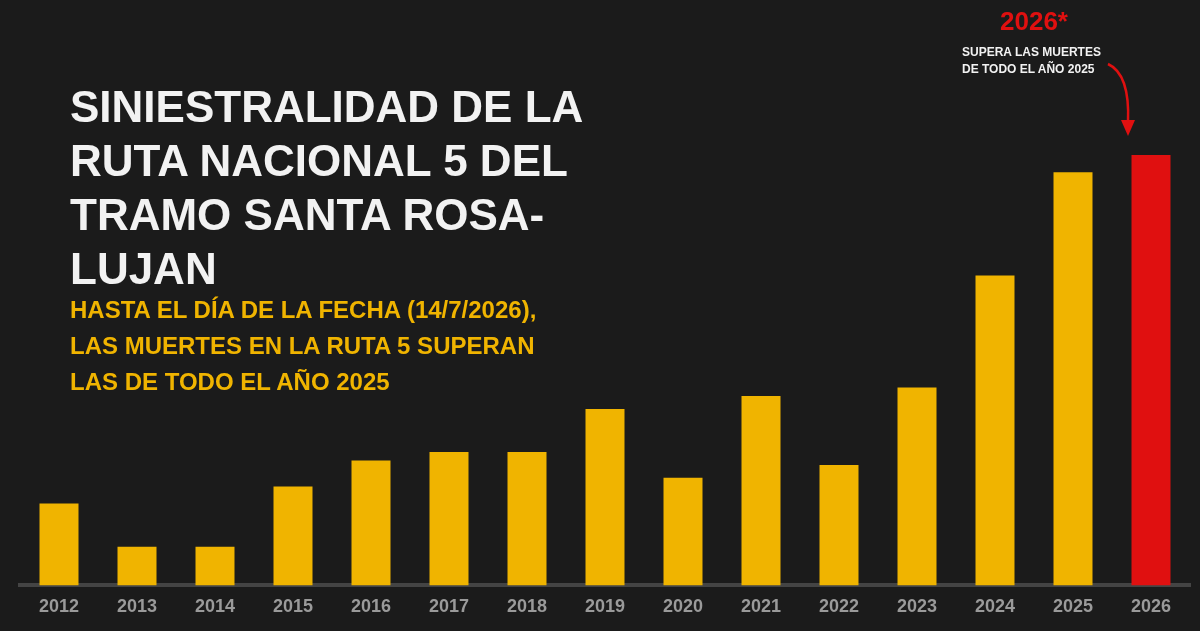 The width and height of the screenshot is (1200, 631). What do you see at coordinates (59, 606) in the screenshot?
I see `x-tick-label: 2012` at bounding box center [59, 606].